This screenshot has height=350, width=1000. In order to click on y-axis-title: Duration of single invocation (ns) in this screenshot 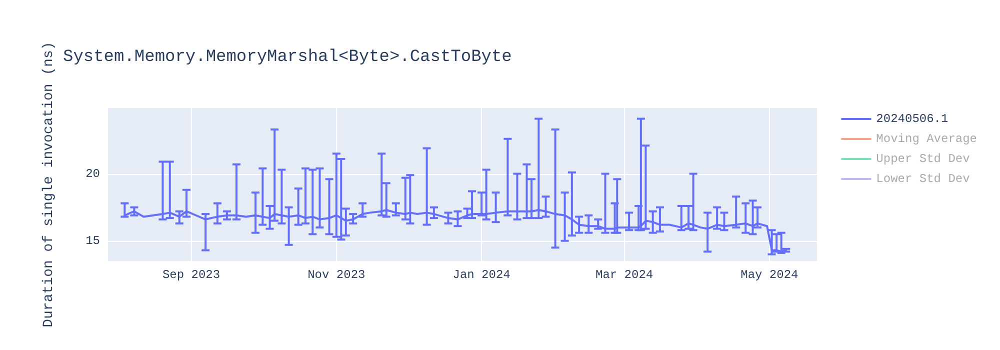, I will do `click(49, 185)`.